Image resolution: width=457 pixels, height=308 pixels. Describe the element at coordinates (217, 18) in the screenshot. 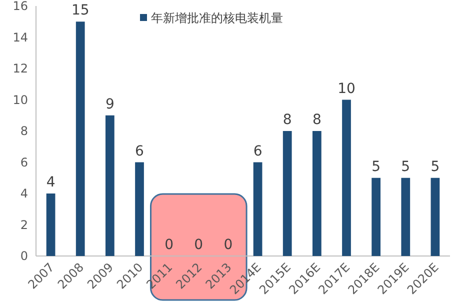

I see `legend-label: 年新增批准的核电装机量` at that location.